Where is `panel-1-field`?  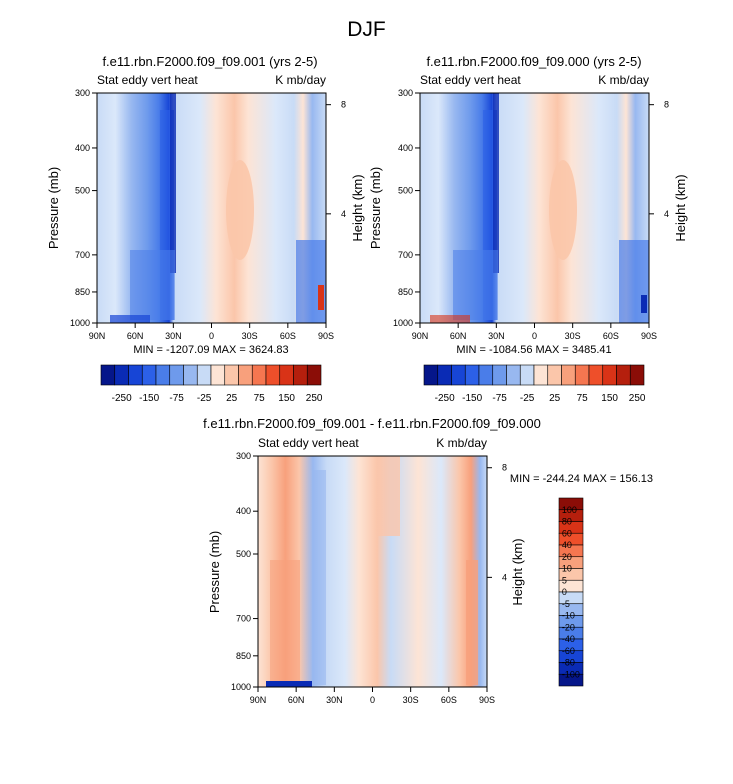 panel-1-field is located at coordinates (211, 208).